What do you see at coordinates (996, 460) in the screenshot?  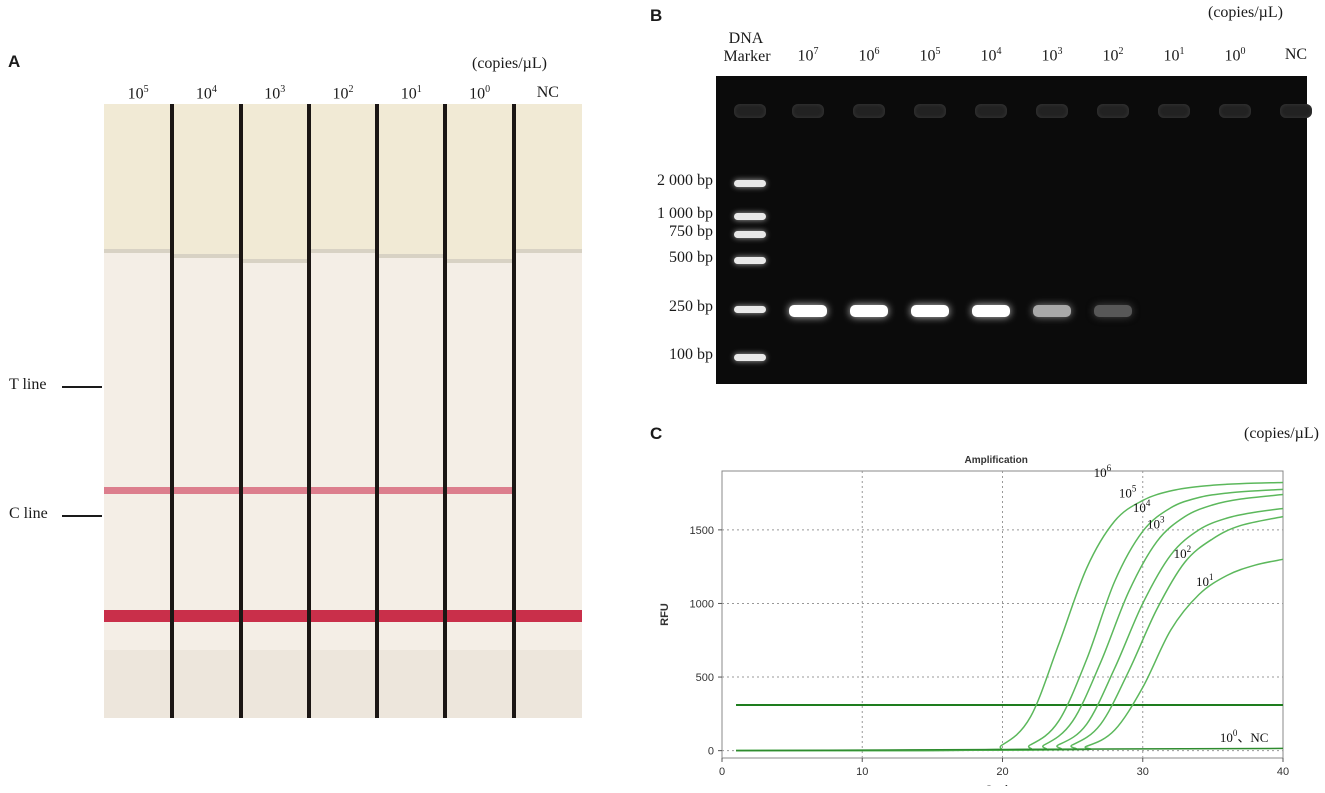 I see `chart-title: Amplification` at bounding box center [996, 460].